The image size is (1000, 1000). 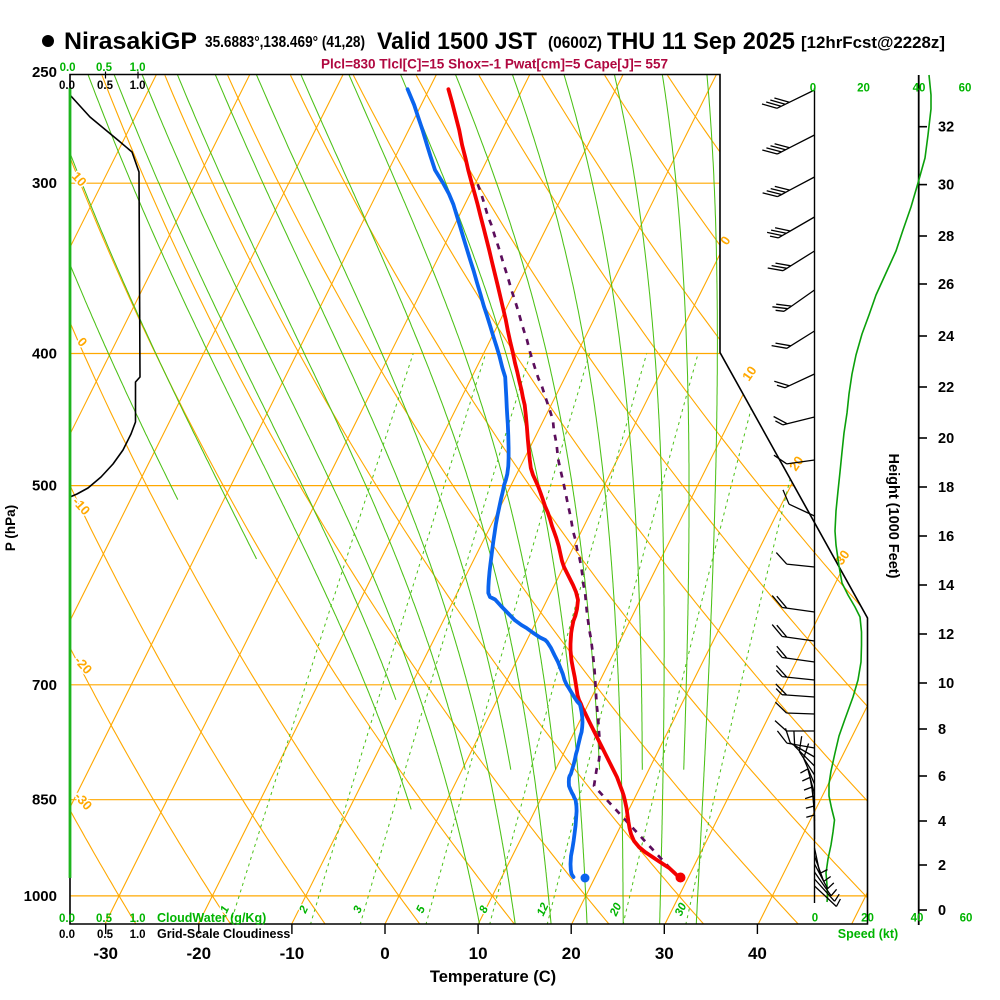 What do you see at coordinates (946, 337) in the screenshot?
I see `svg-text: 24` at bounding box center [946, 337].